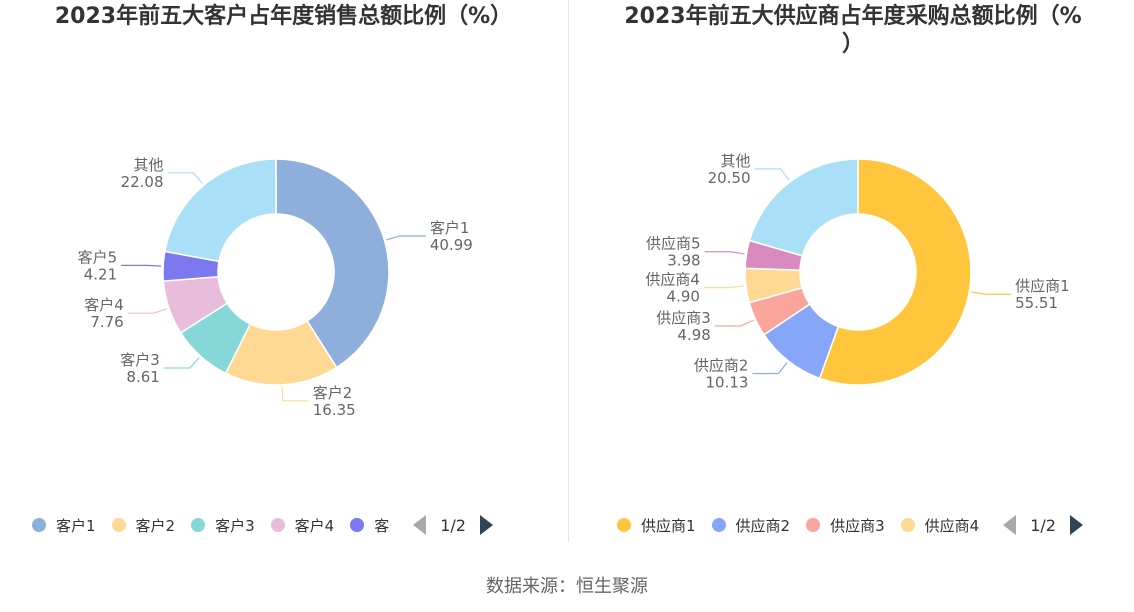 The width and height of the screenshot is (1134, 612). What do you see at coordinates (1042, 286) in the screenshot?
I see `slice-name-label: 供应商1` at bounding box center [1042, 286].